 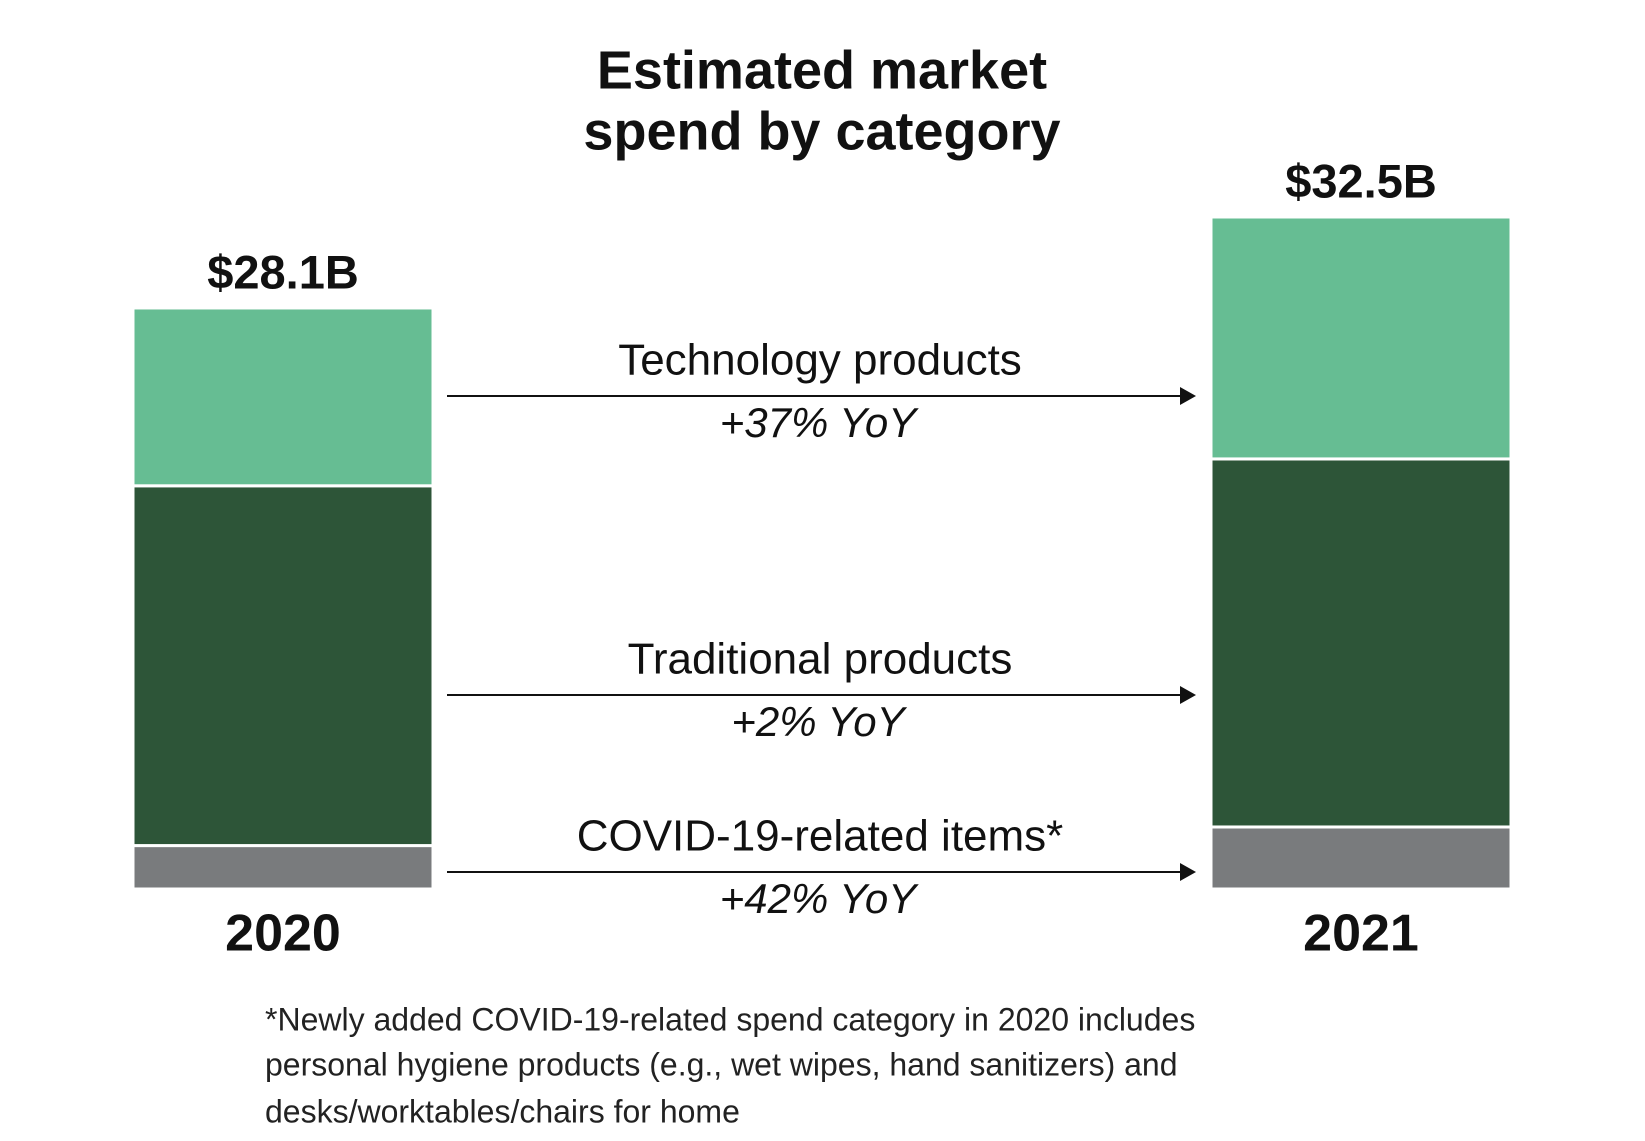 I want to click on x-tick-label: 2021, so click(x=1361, y=934).